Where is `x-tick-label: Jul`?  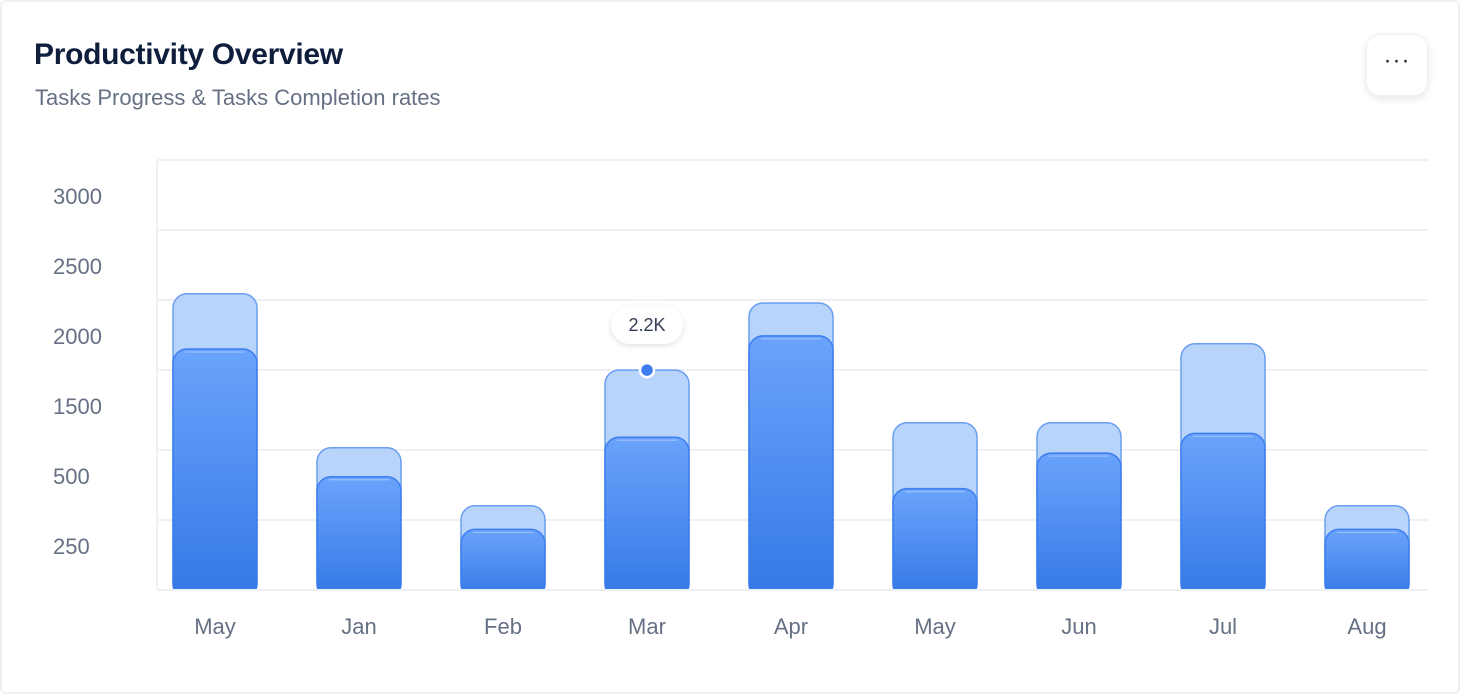
x-tick-label: Jul is located at coordinates (1223, 626).